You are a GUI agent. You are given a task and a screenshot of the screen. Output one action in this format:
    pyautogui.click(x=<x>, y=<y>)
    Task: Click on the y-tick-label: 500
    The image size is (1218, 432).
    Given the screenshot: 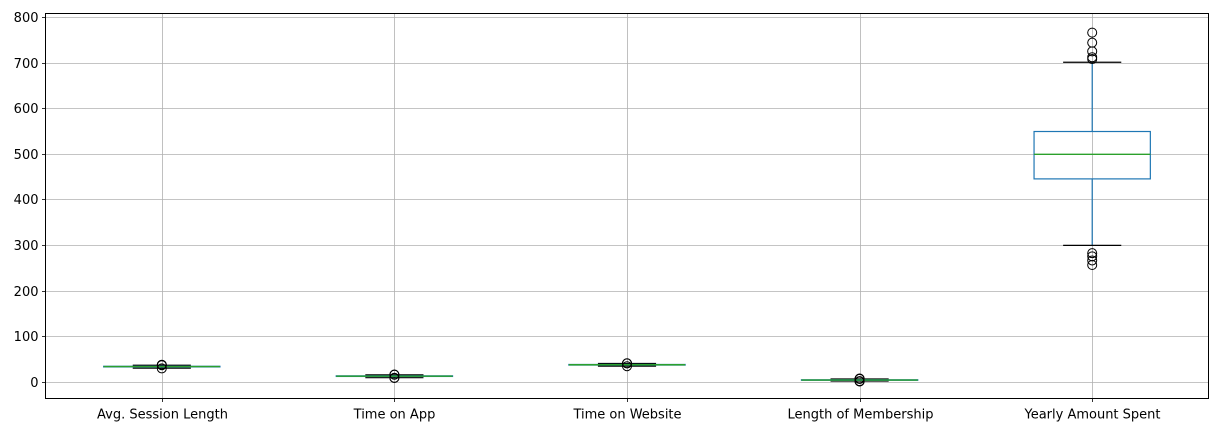 What is the action you would take?
    pyautogui.click(x=26, y=155)
    